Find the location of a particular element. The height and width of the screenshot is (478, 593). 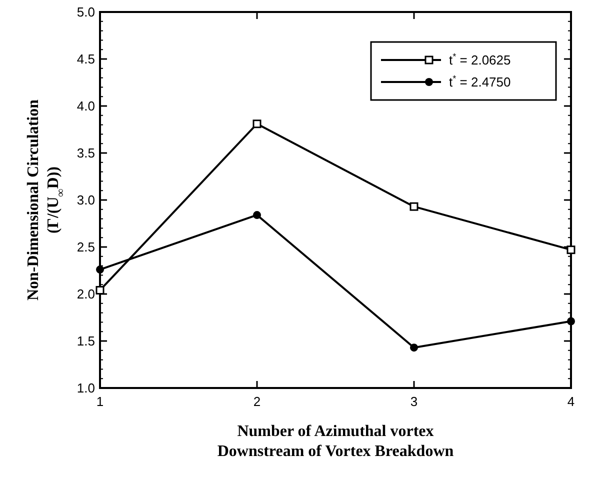

x-tick-label: 2 is located at coordinates (257, 401).